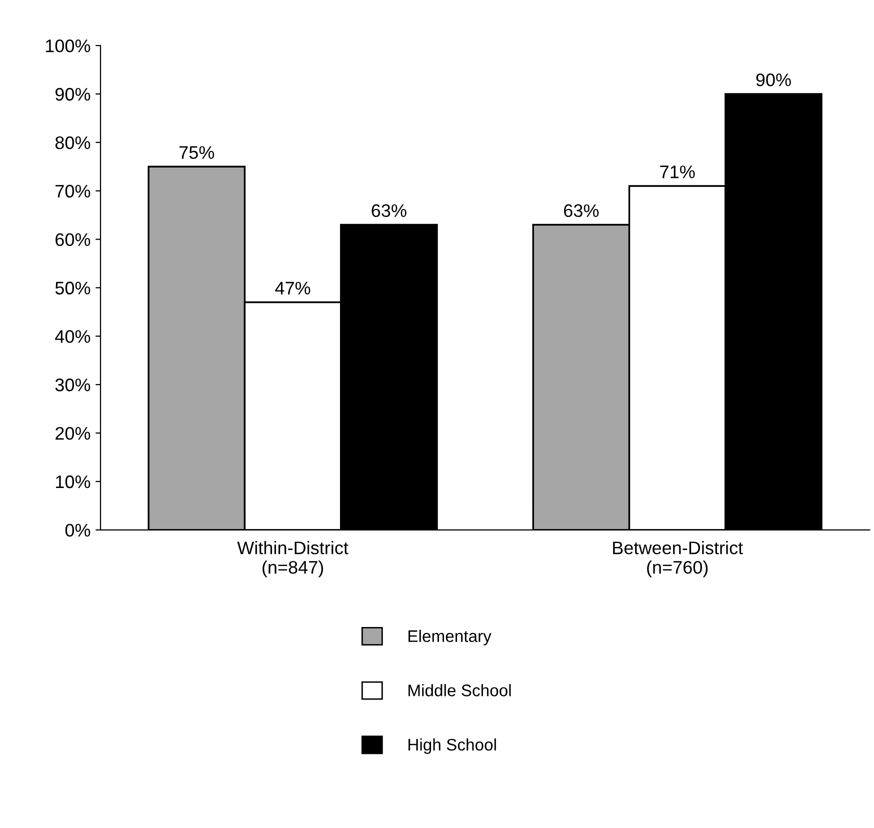  I want to click on y-tick-label: 90%, so click(73, 94).